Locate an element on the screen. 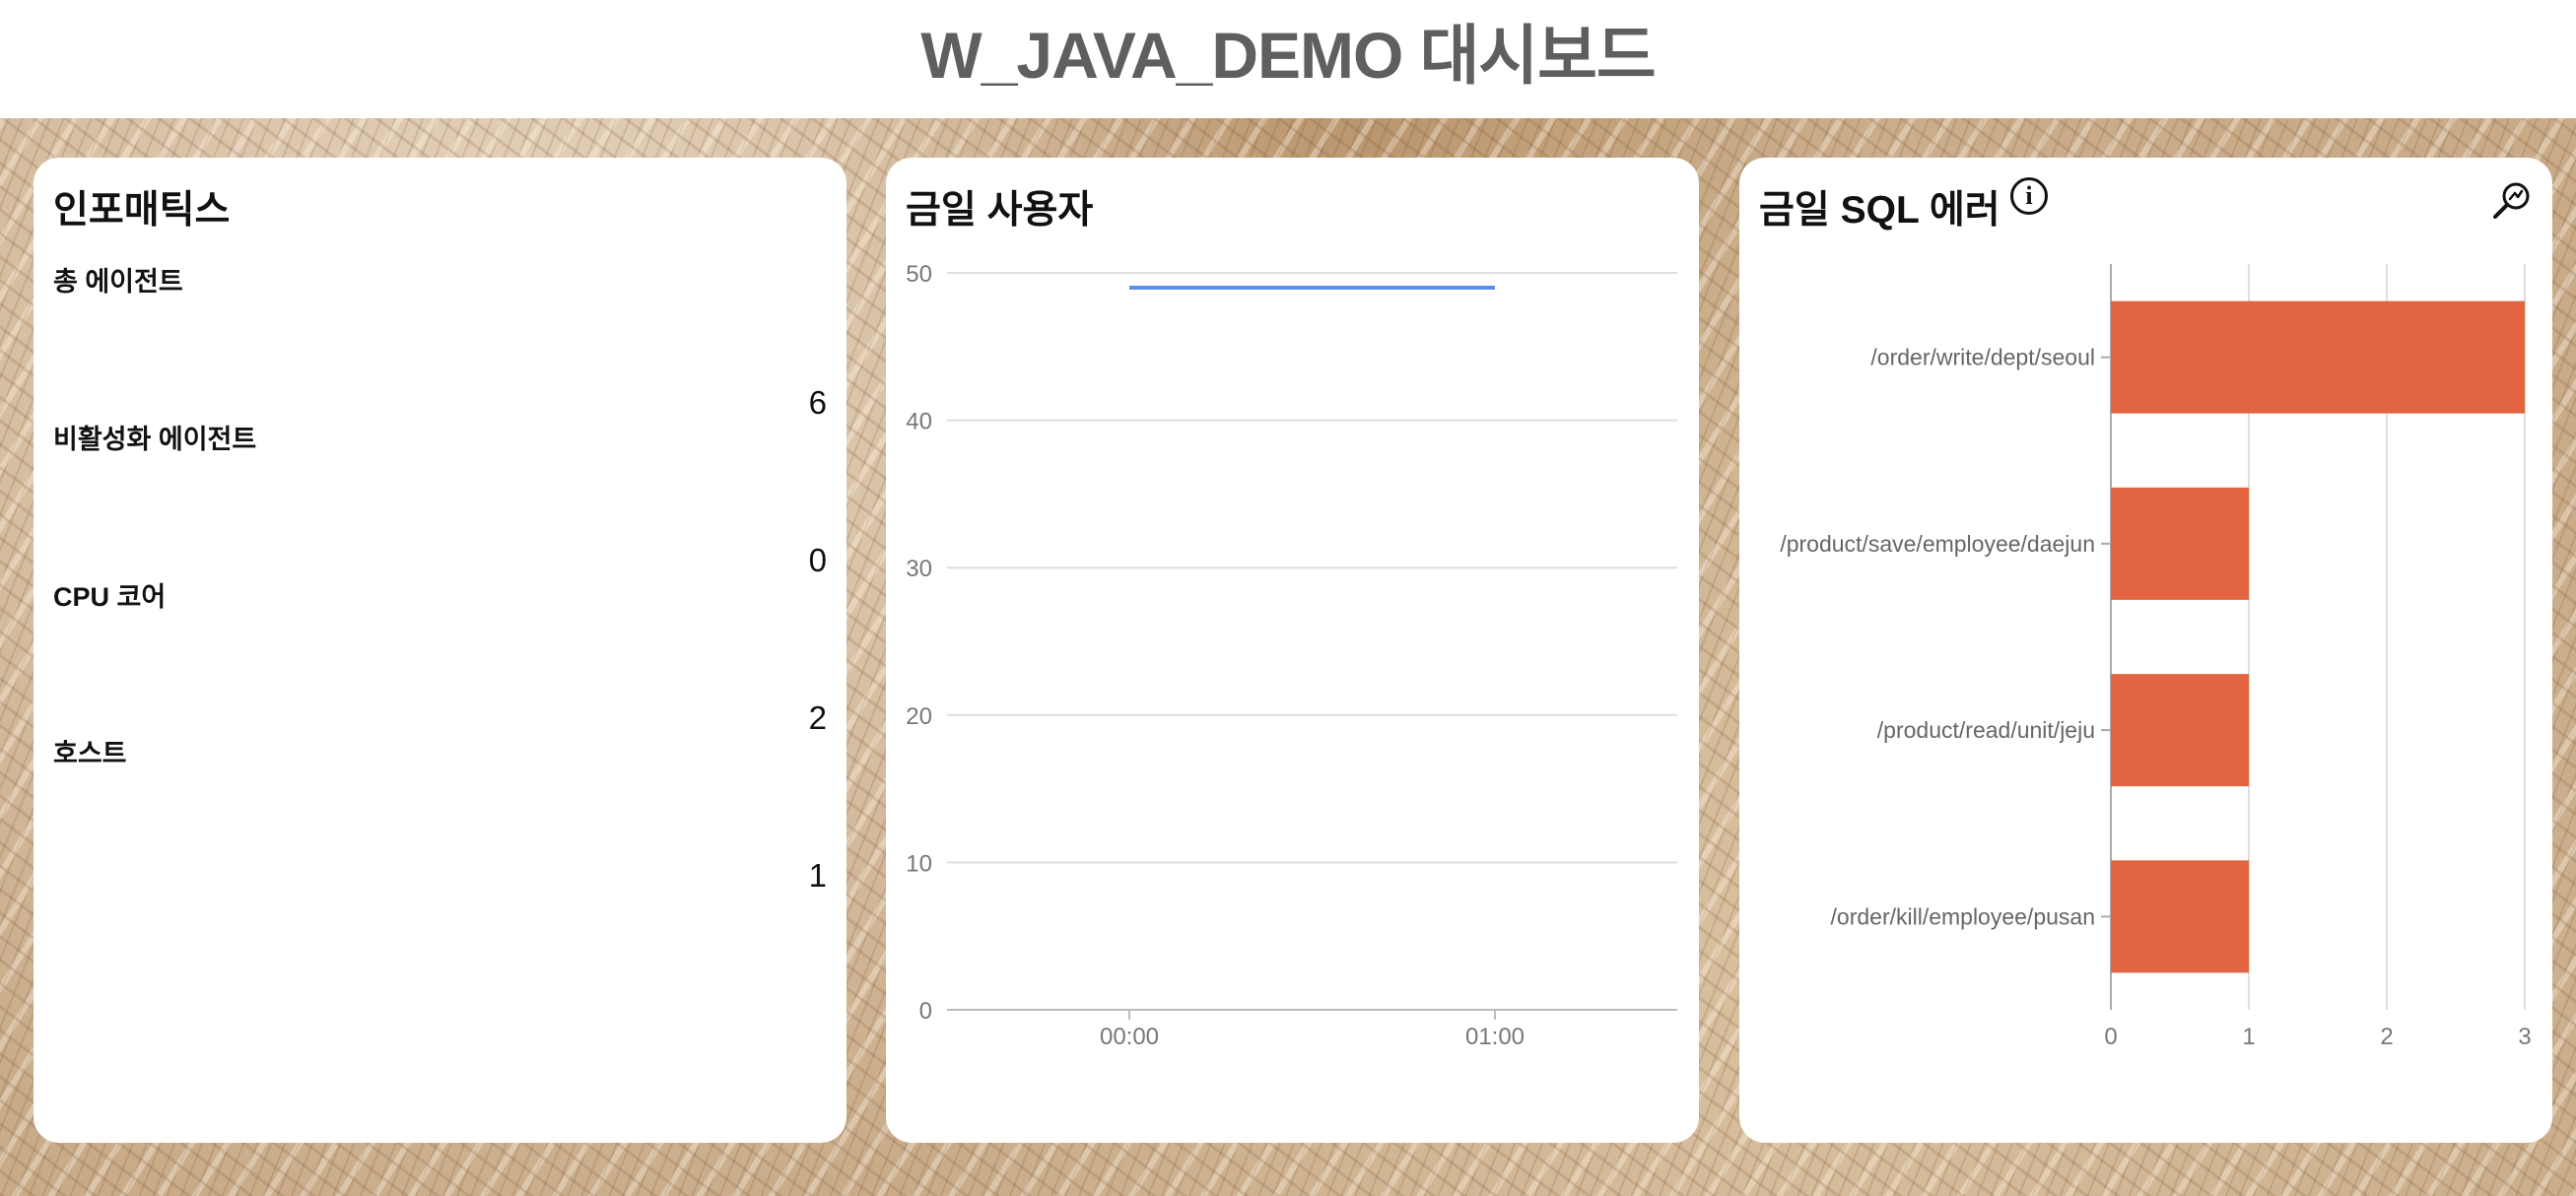 This screenshot has width=2576, height=1196. x-tick-label: 1 is located at coordinates (2248, 1037).